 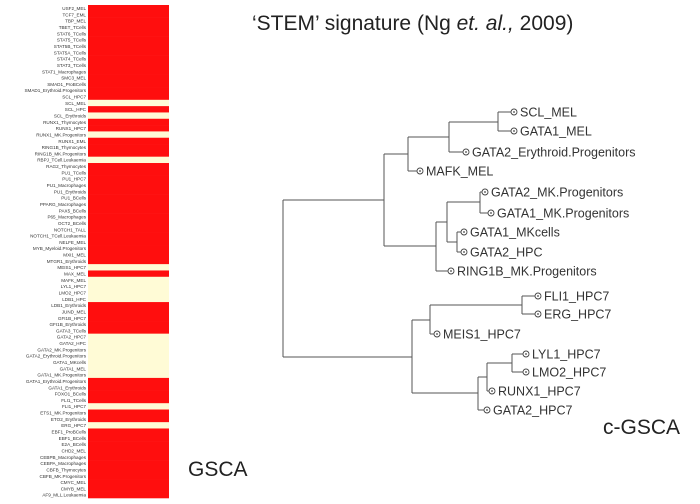 I want to click on heatmap-row-label: GATA2_HPC7, so click(x=72, y=337).